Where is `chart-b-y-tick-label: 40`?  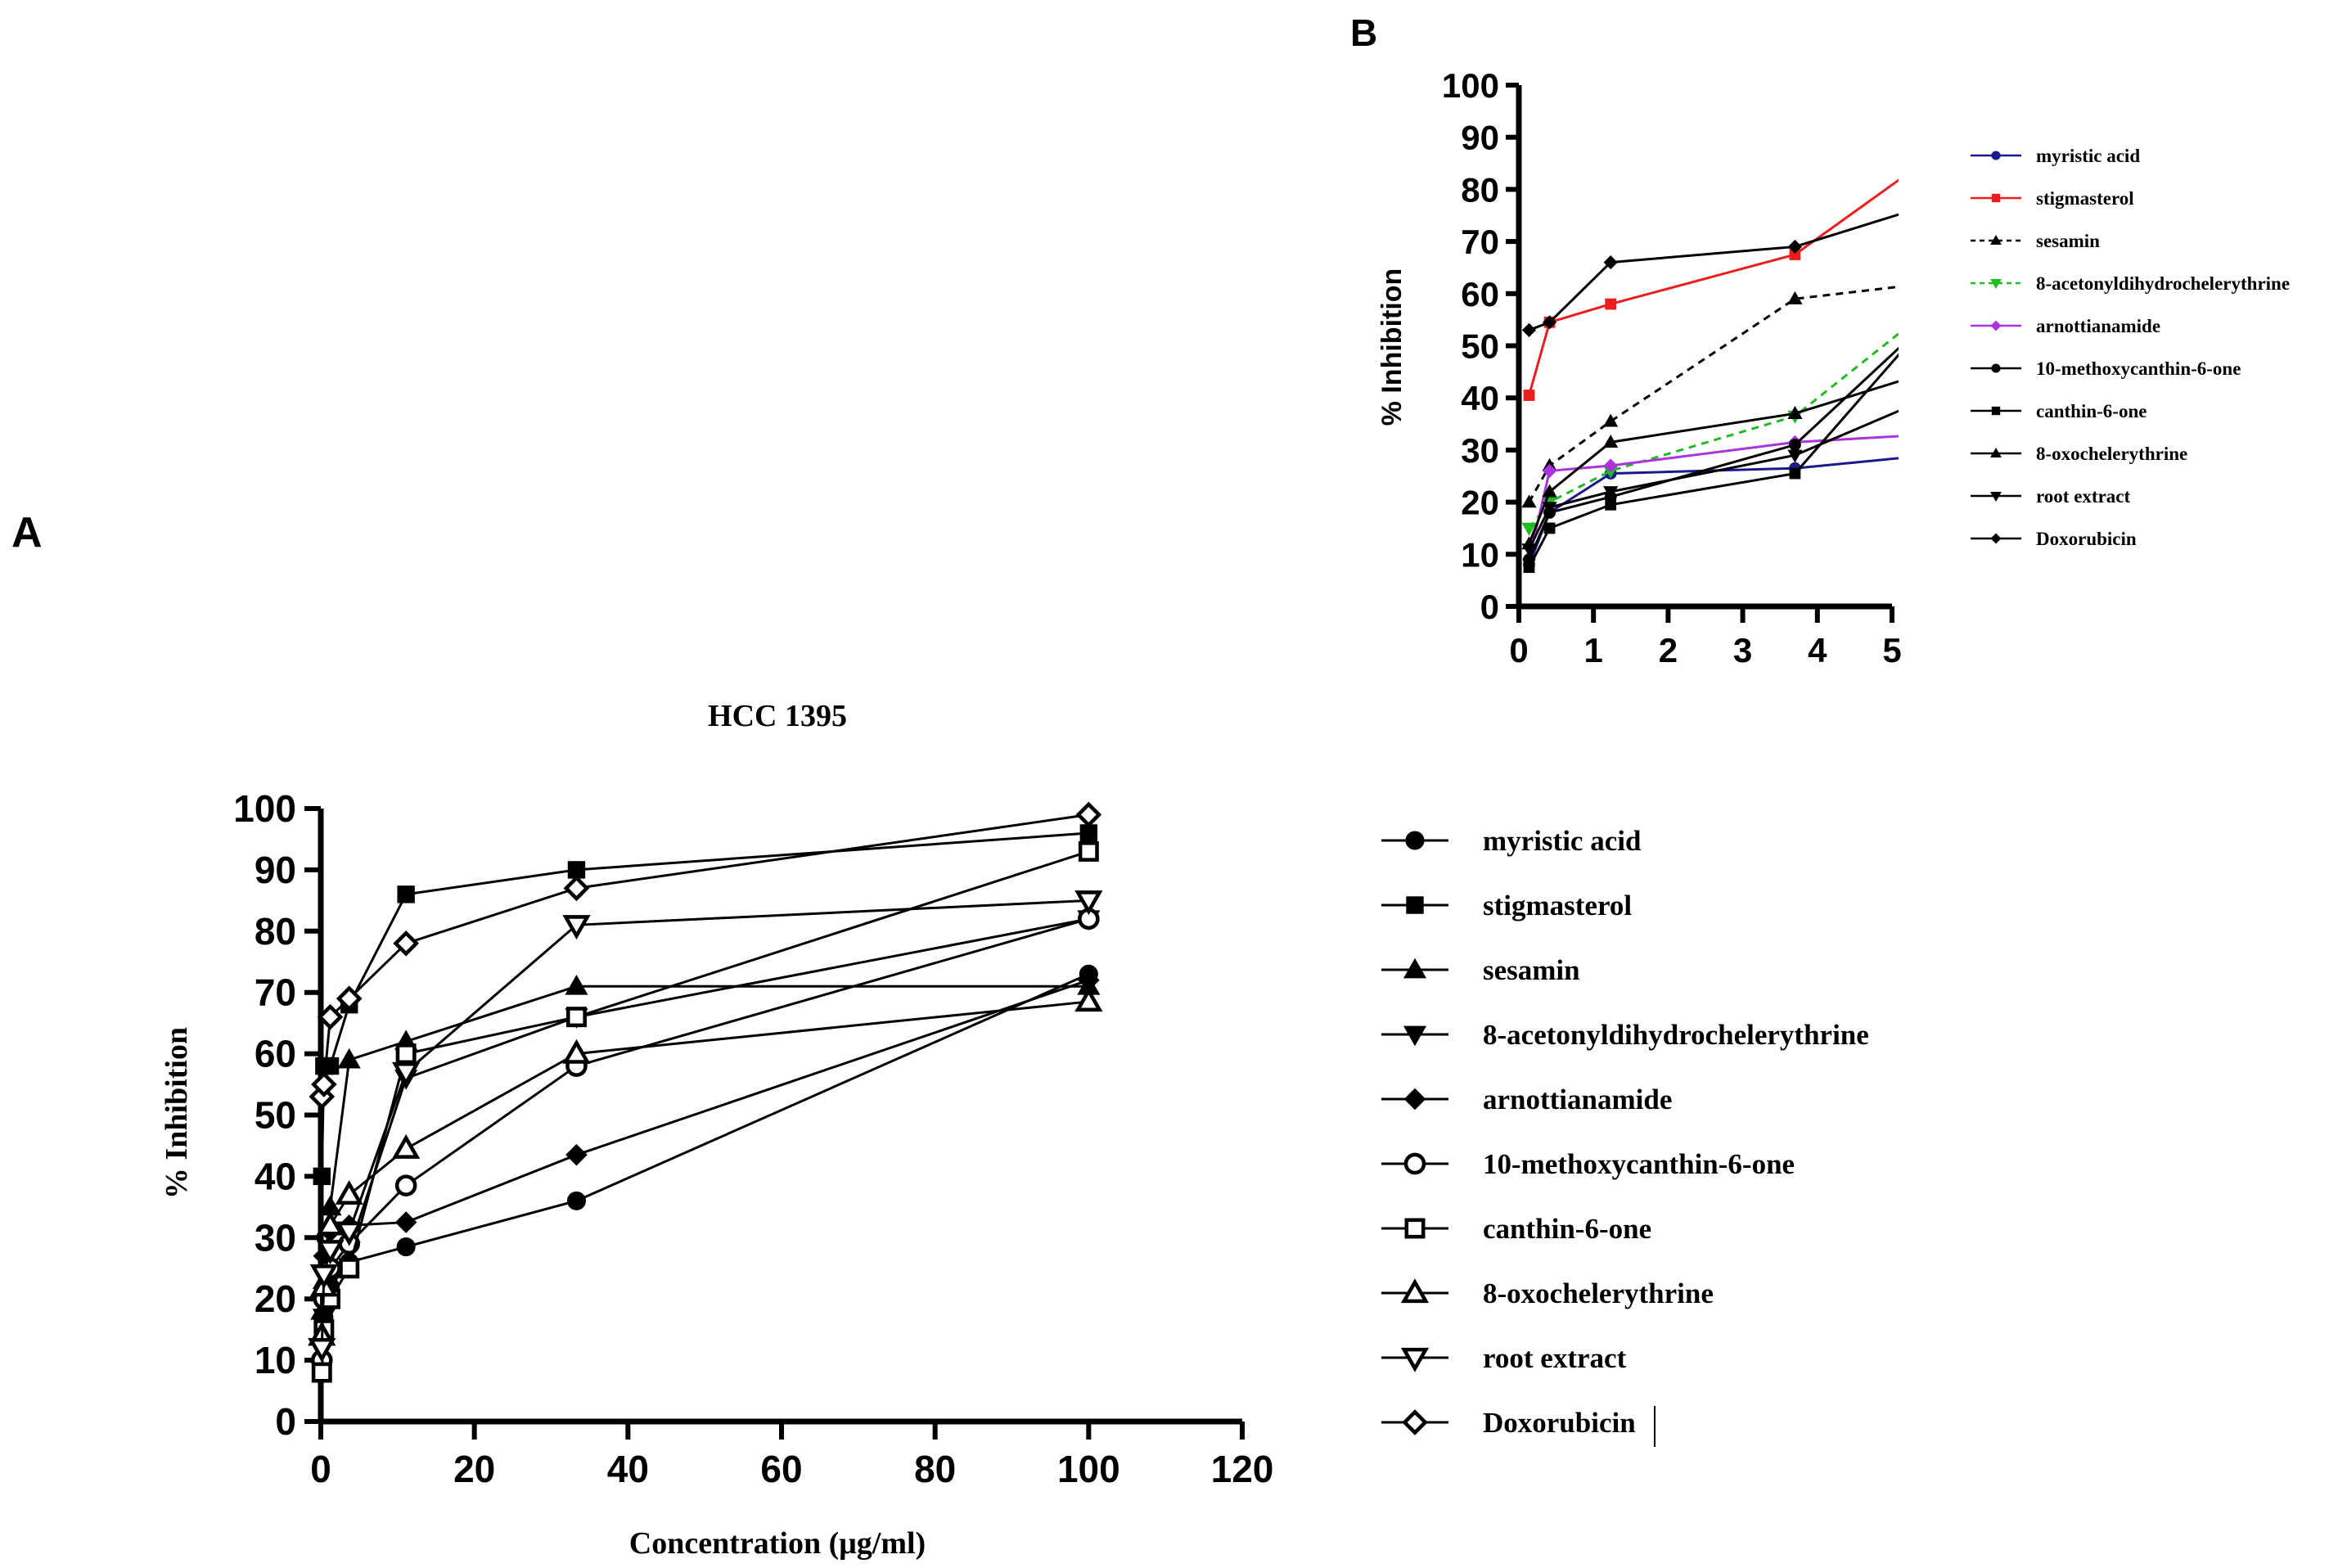
chart-b-y-tick-label: 40 is located at coordinates (1480, 398).